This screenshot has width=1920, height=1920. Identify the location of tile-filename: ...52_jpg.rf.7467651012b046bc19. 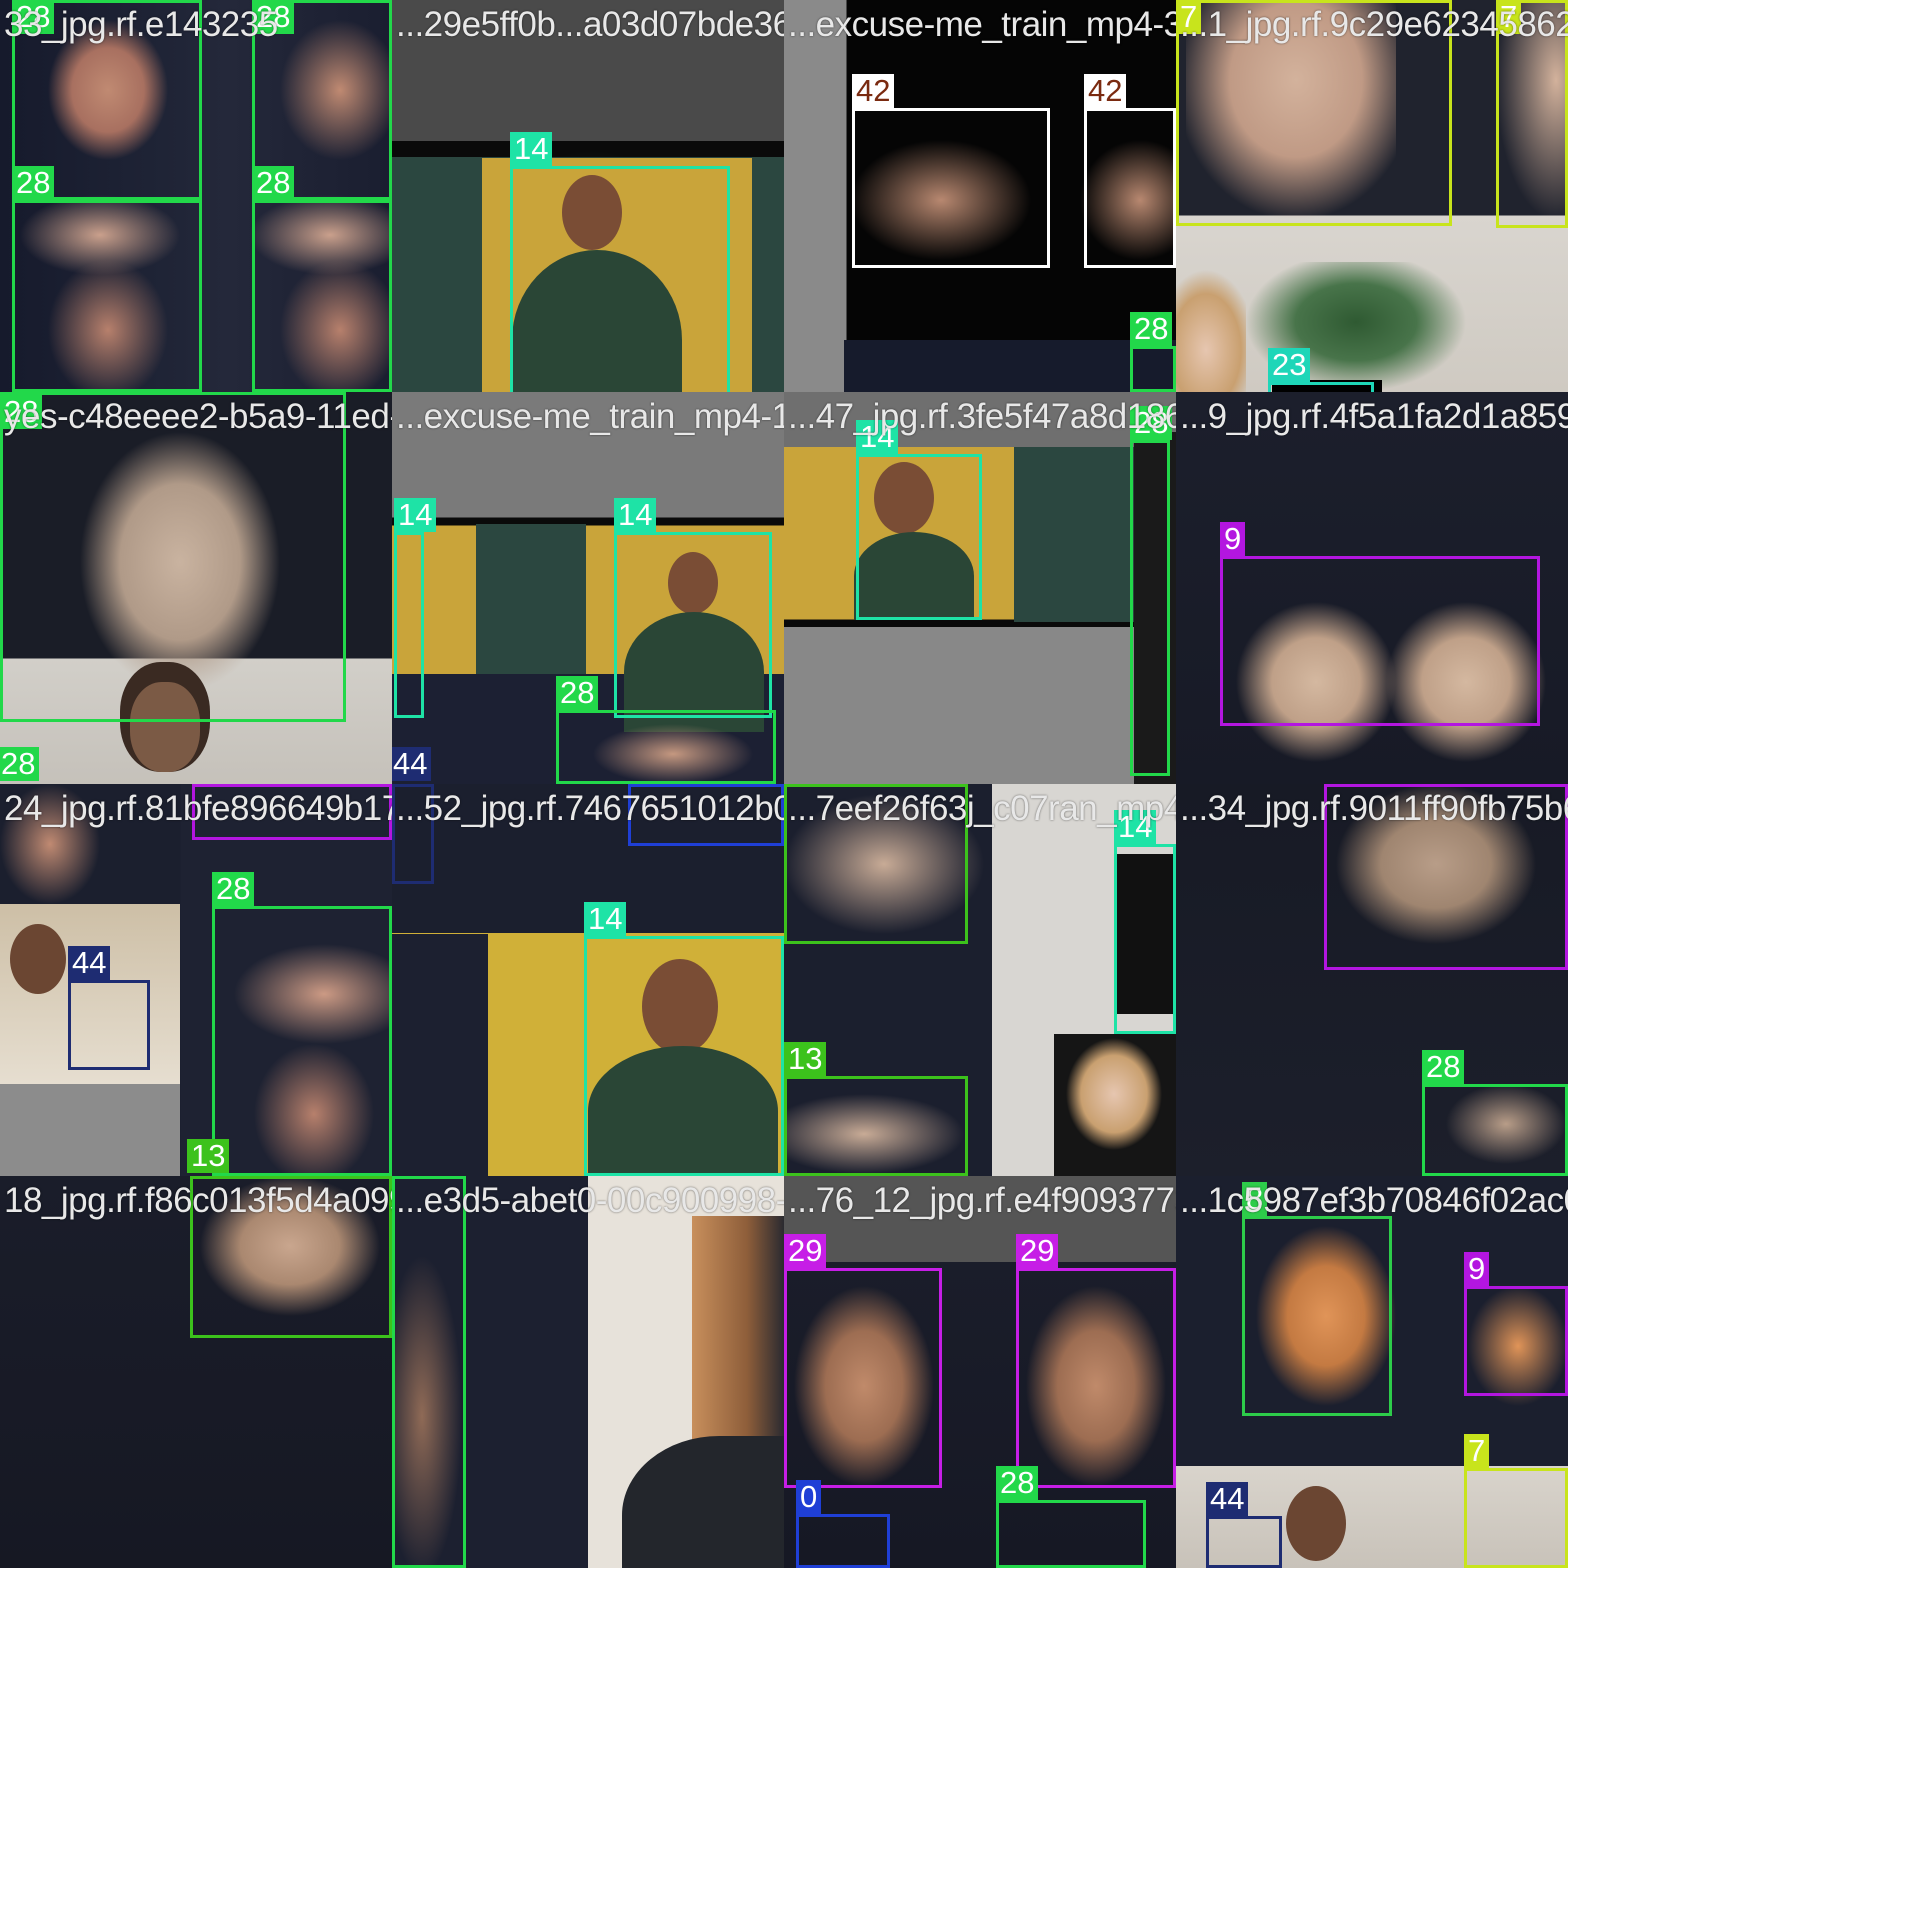
(590, 808).